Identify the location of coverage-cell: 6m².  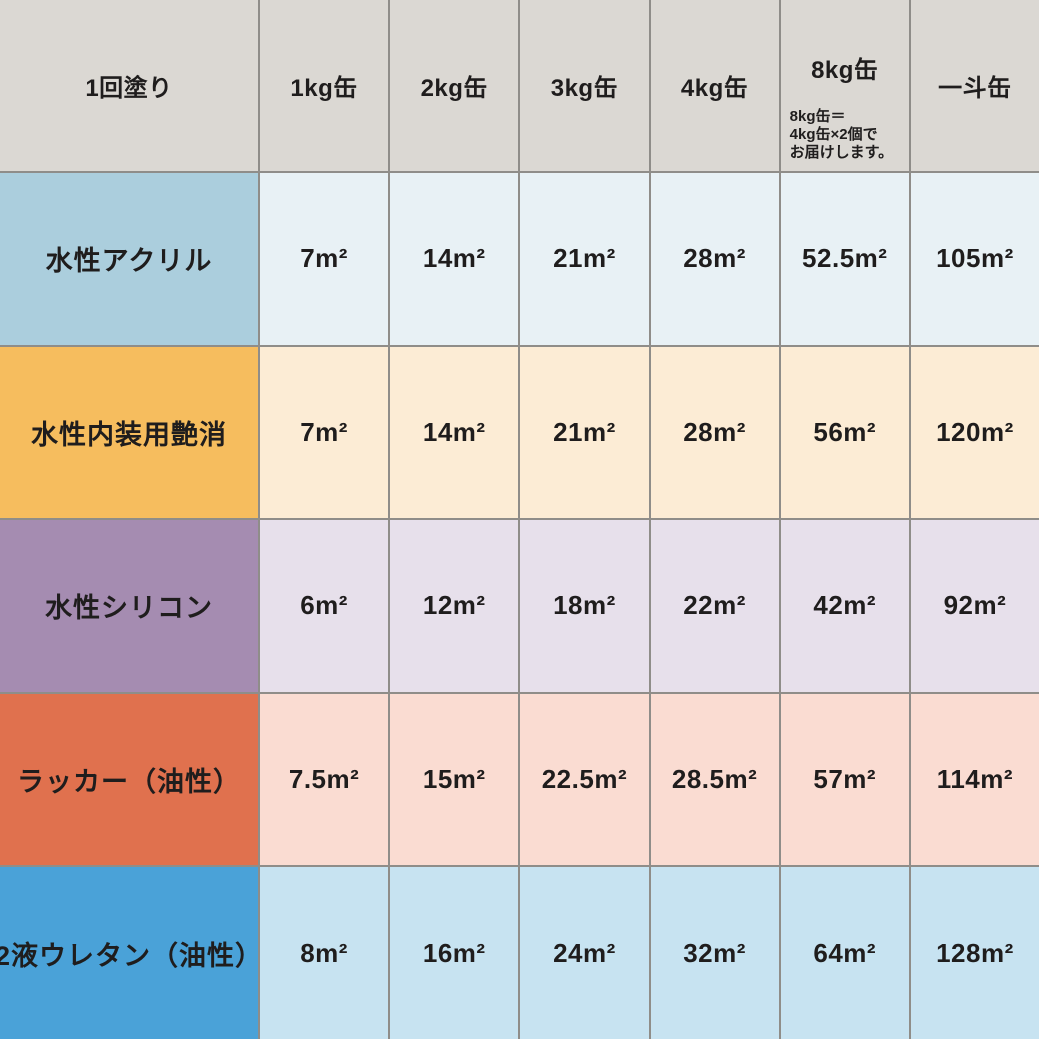
(324, 606).